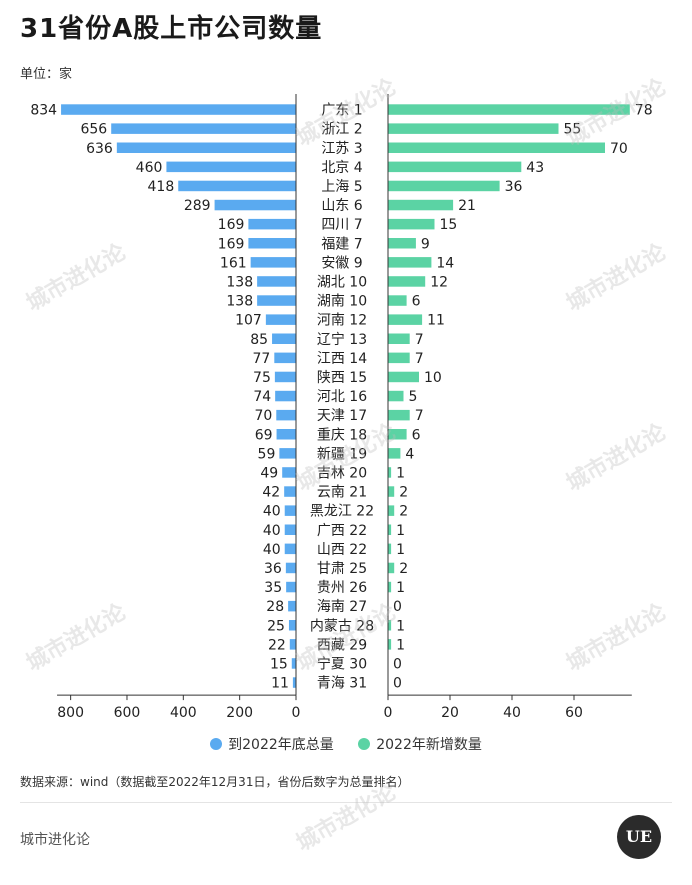  What do you see at coordinates (43, 111) in the screenshot?
I see `data-label-total: 834` at bounding box center [43, 111].